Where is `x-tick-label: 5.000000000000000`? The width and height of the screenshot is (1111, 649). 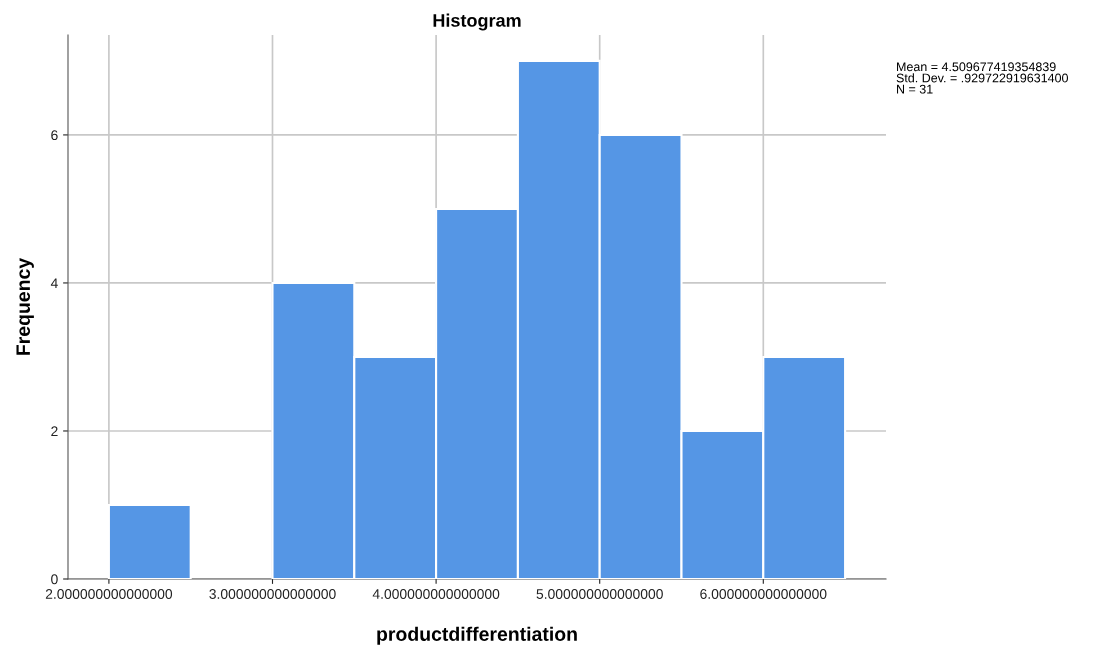
x-tick-label: 5.000000000000000 is located at coordinates (599, 594).